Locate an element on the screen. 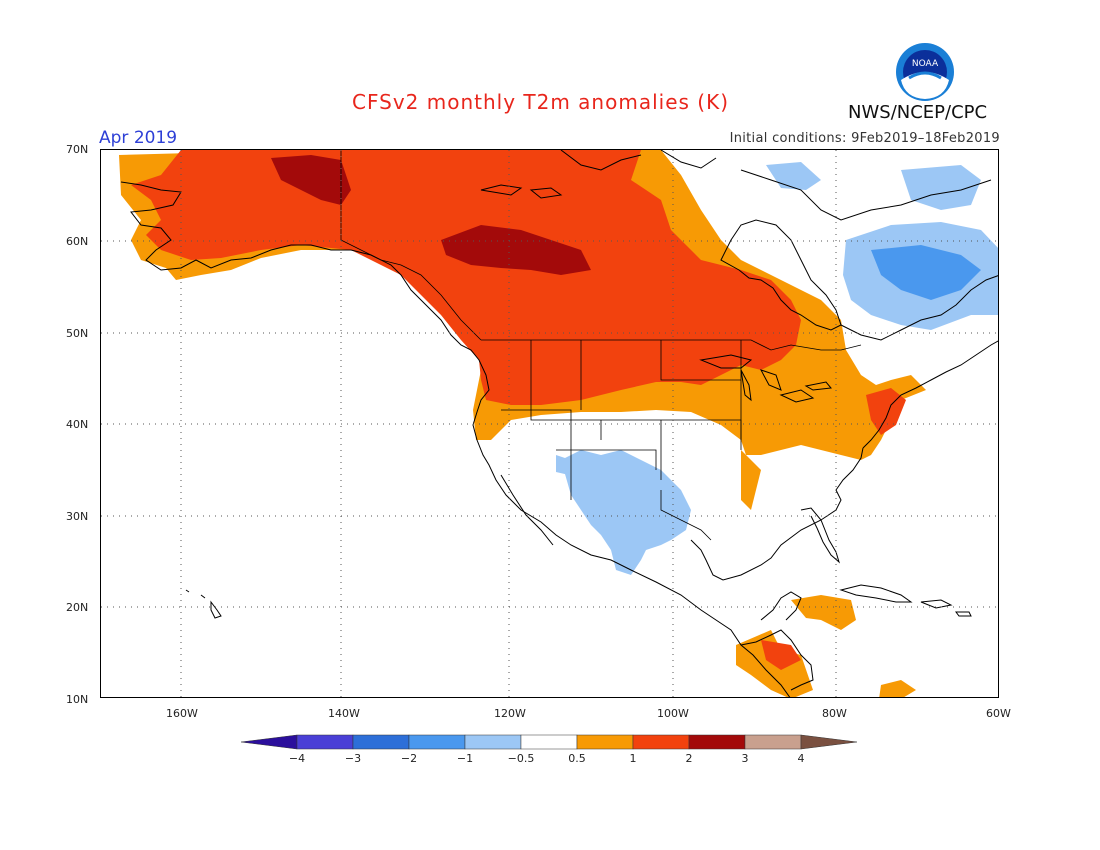  colorbar-label: −1 is located at coordinates (465, 758).